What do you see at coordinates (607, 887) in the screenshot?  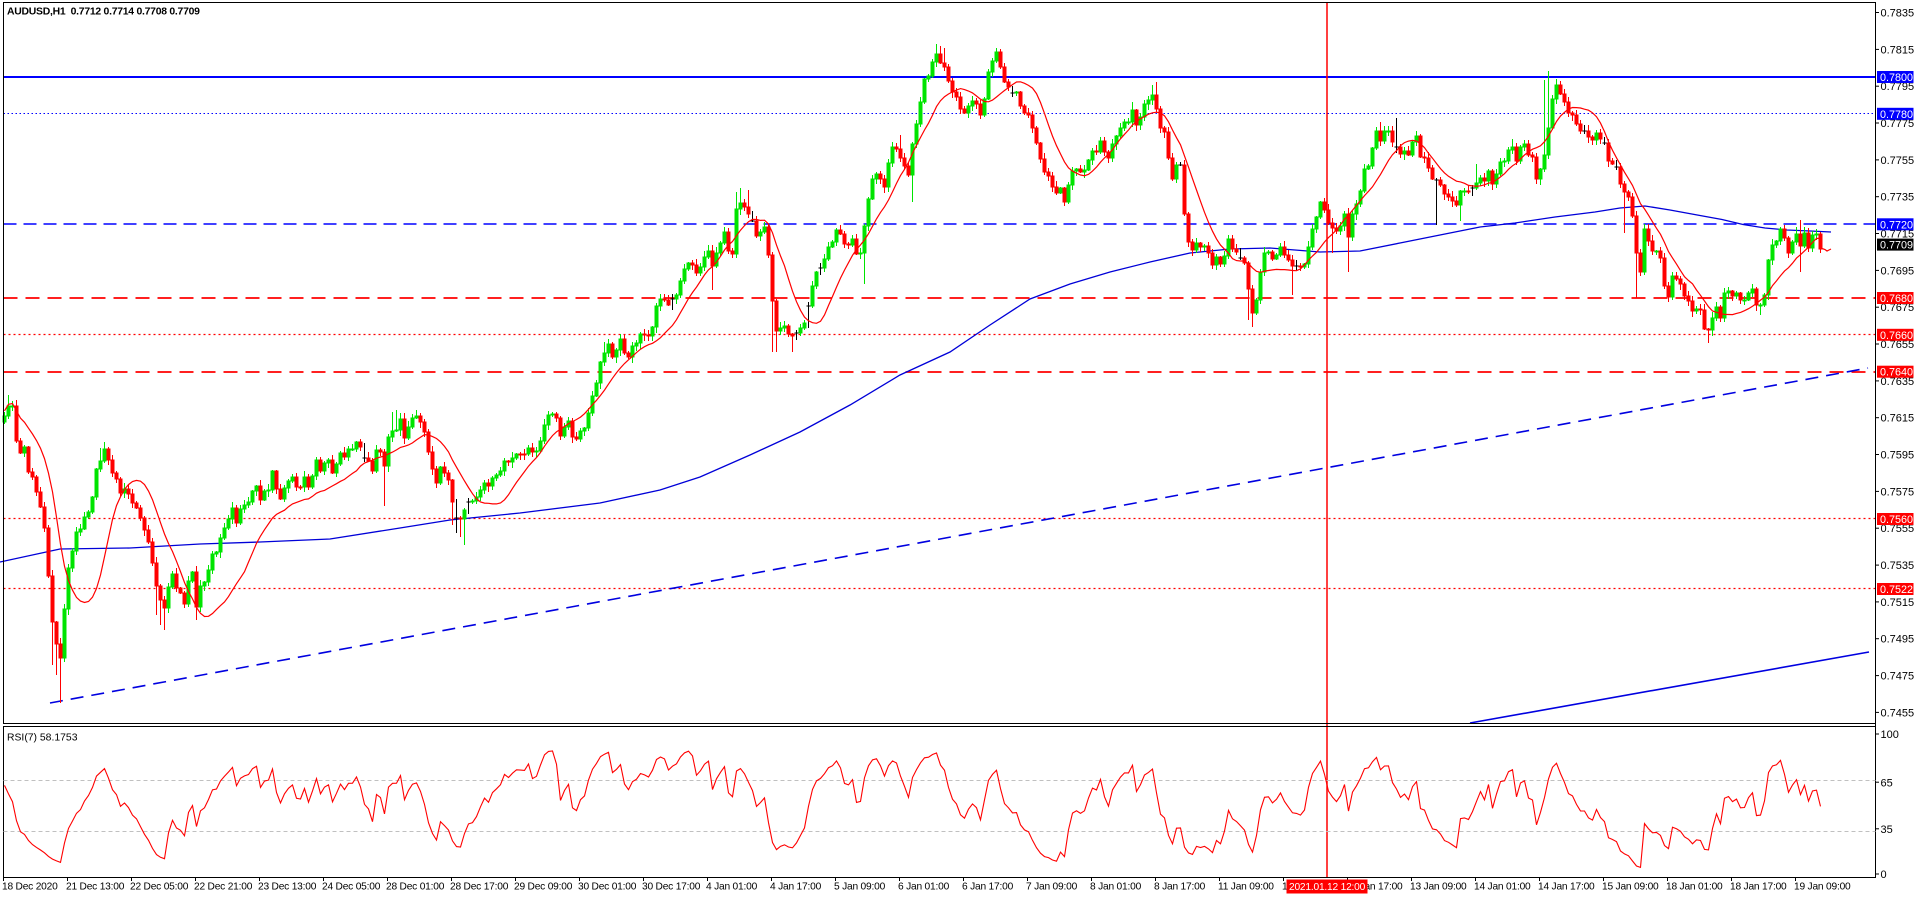 I see `svg-text: 30 Dec 01:00` at bounding box center [607, 887].